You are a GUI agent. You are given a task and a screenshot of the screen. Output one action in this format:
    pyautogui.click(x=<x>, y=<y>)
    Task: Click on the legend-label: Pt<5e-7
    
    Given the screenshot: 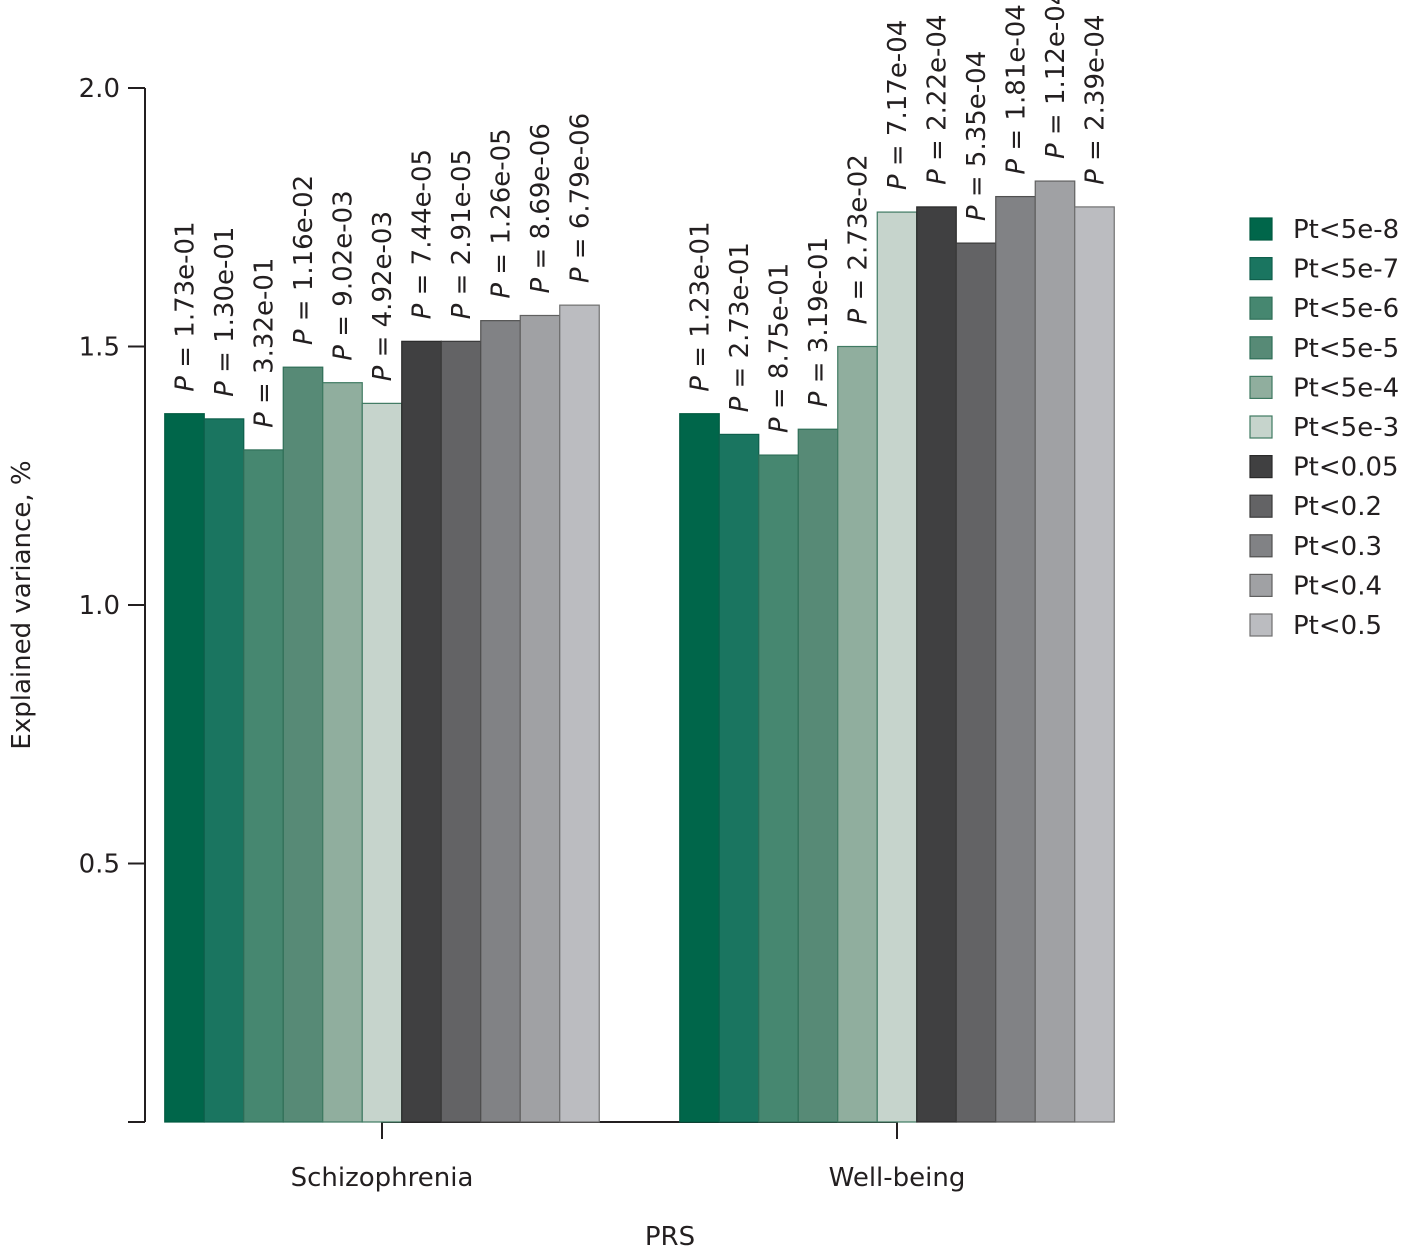 What is the action you would take?
    pyautogui.click(x=1346, y=270)
    